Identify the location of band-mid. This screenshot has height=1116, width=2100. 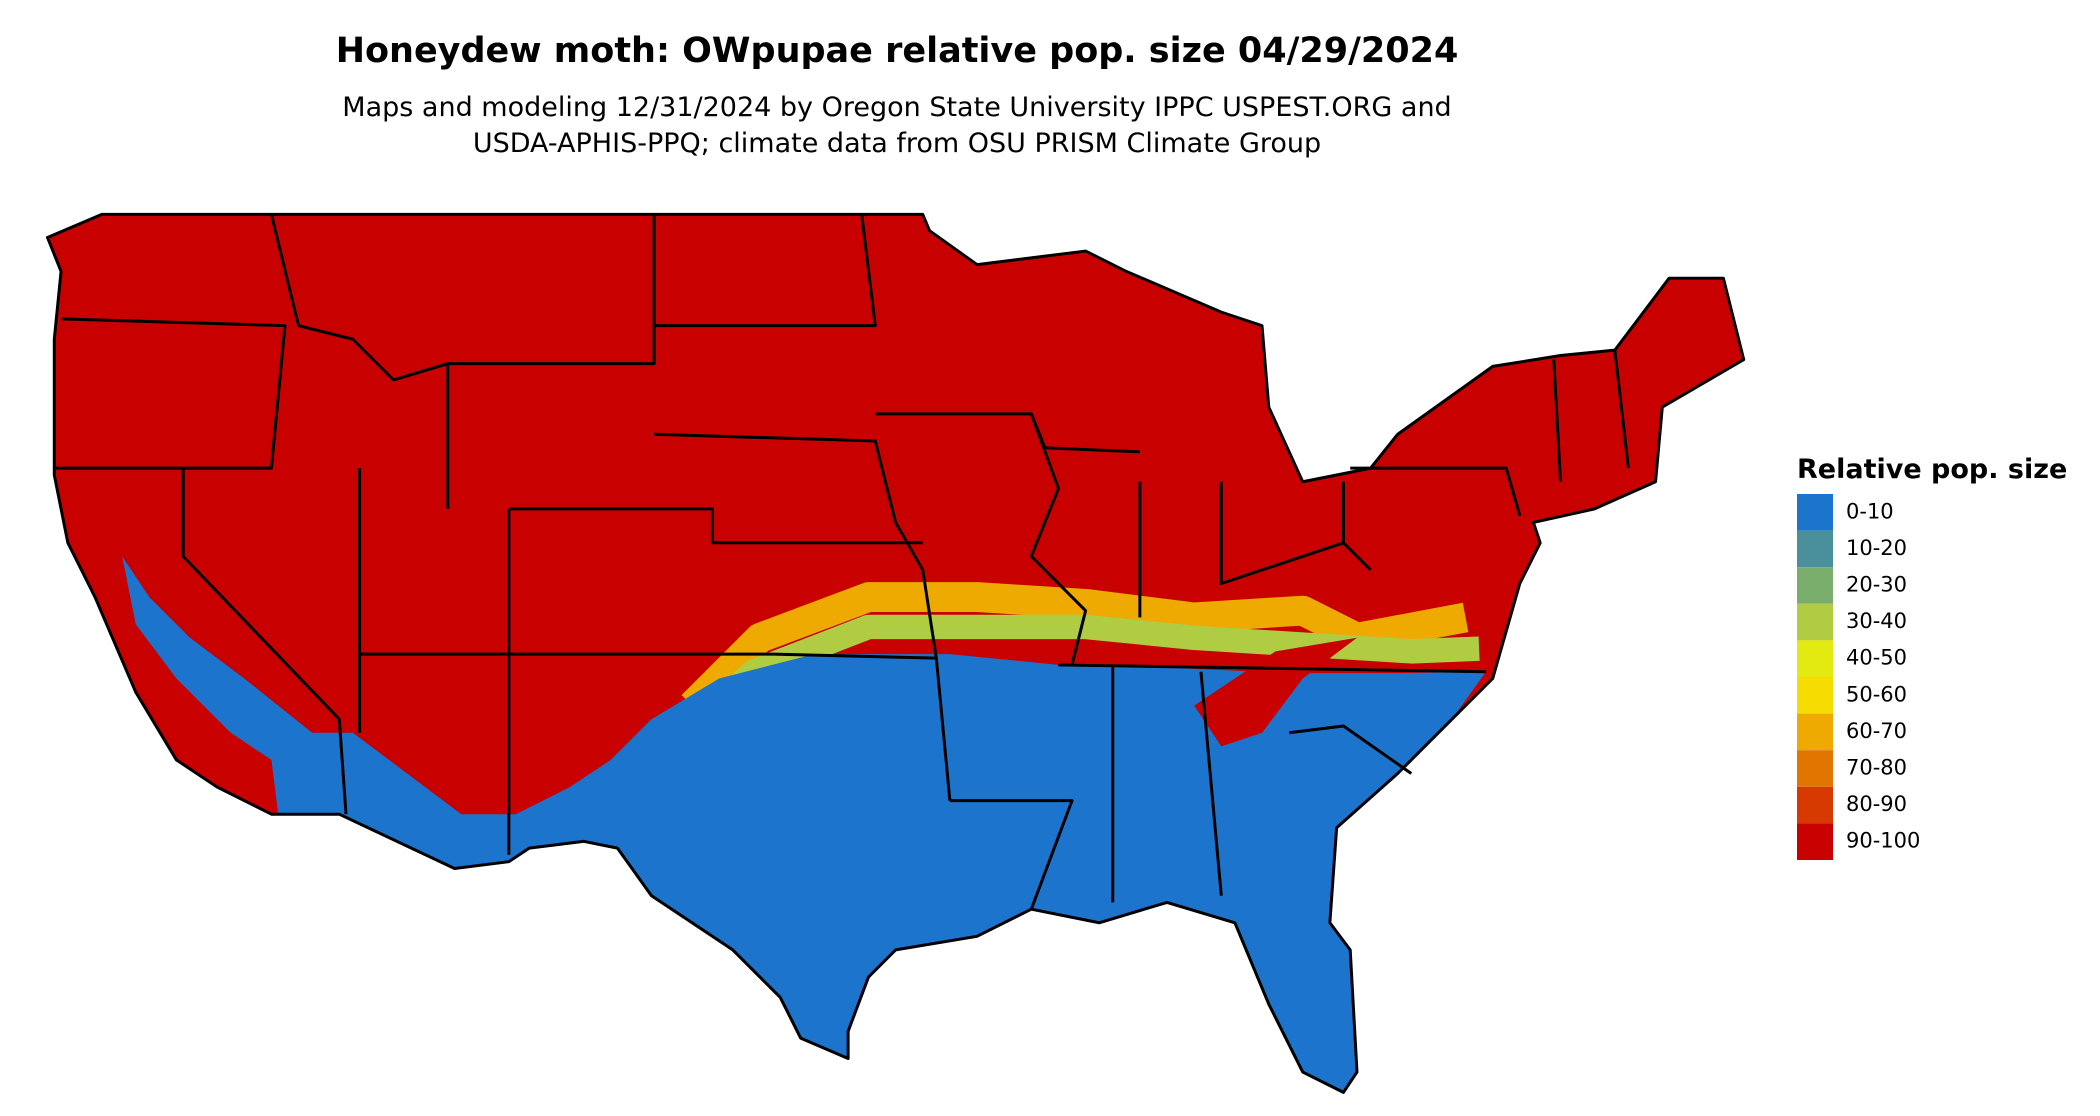
(1075, 649).